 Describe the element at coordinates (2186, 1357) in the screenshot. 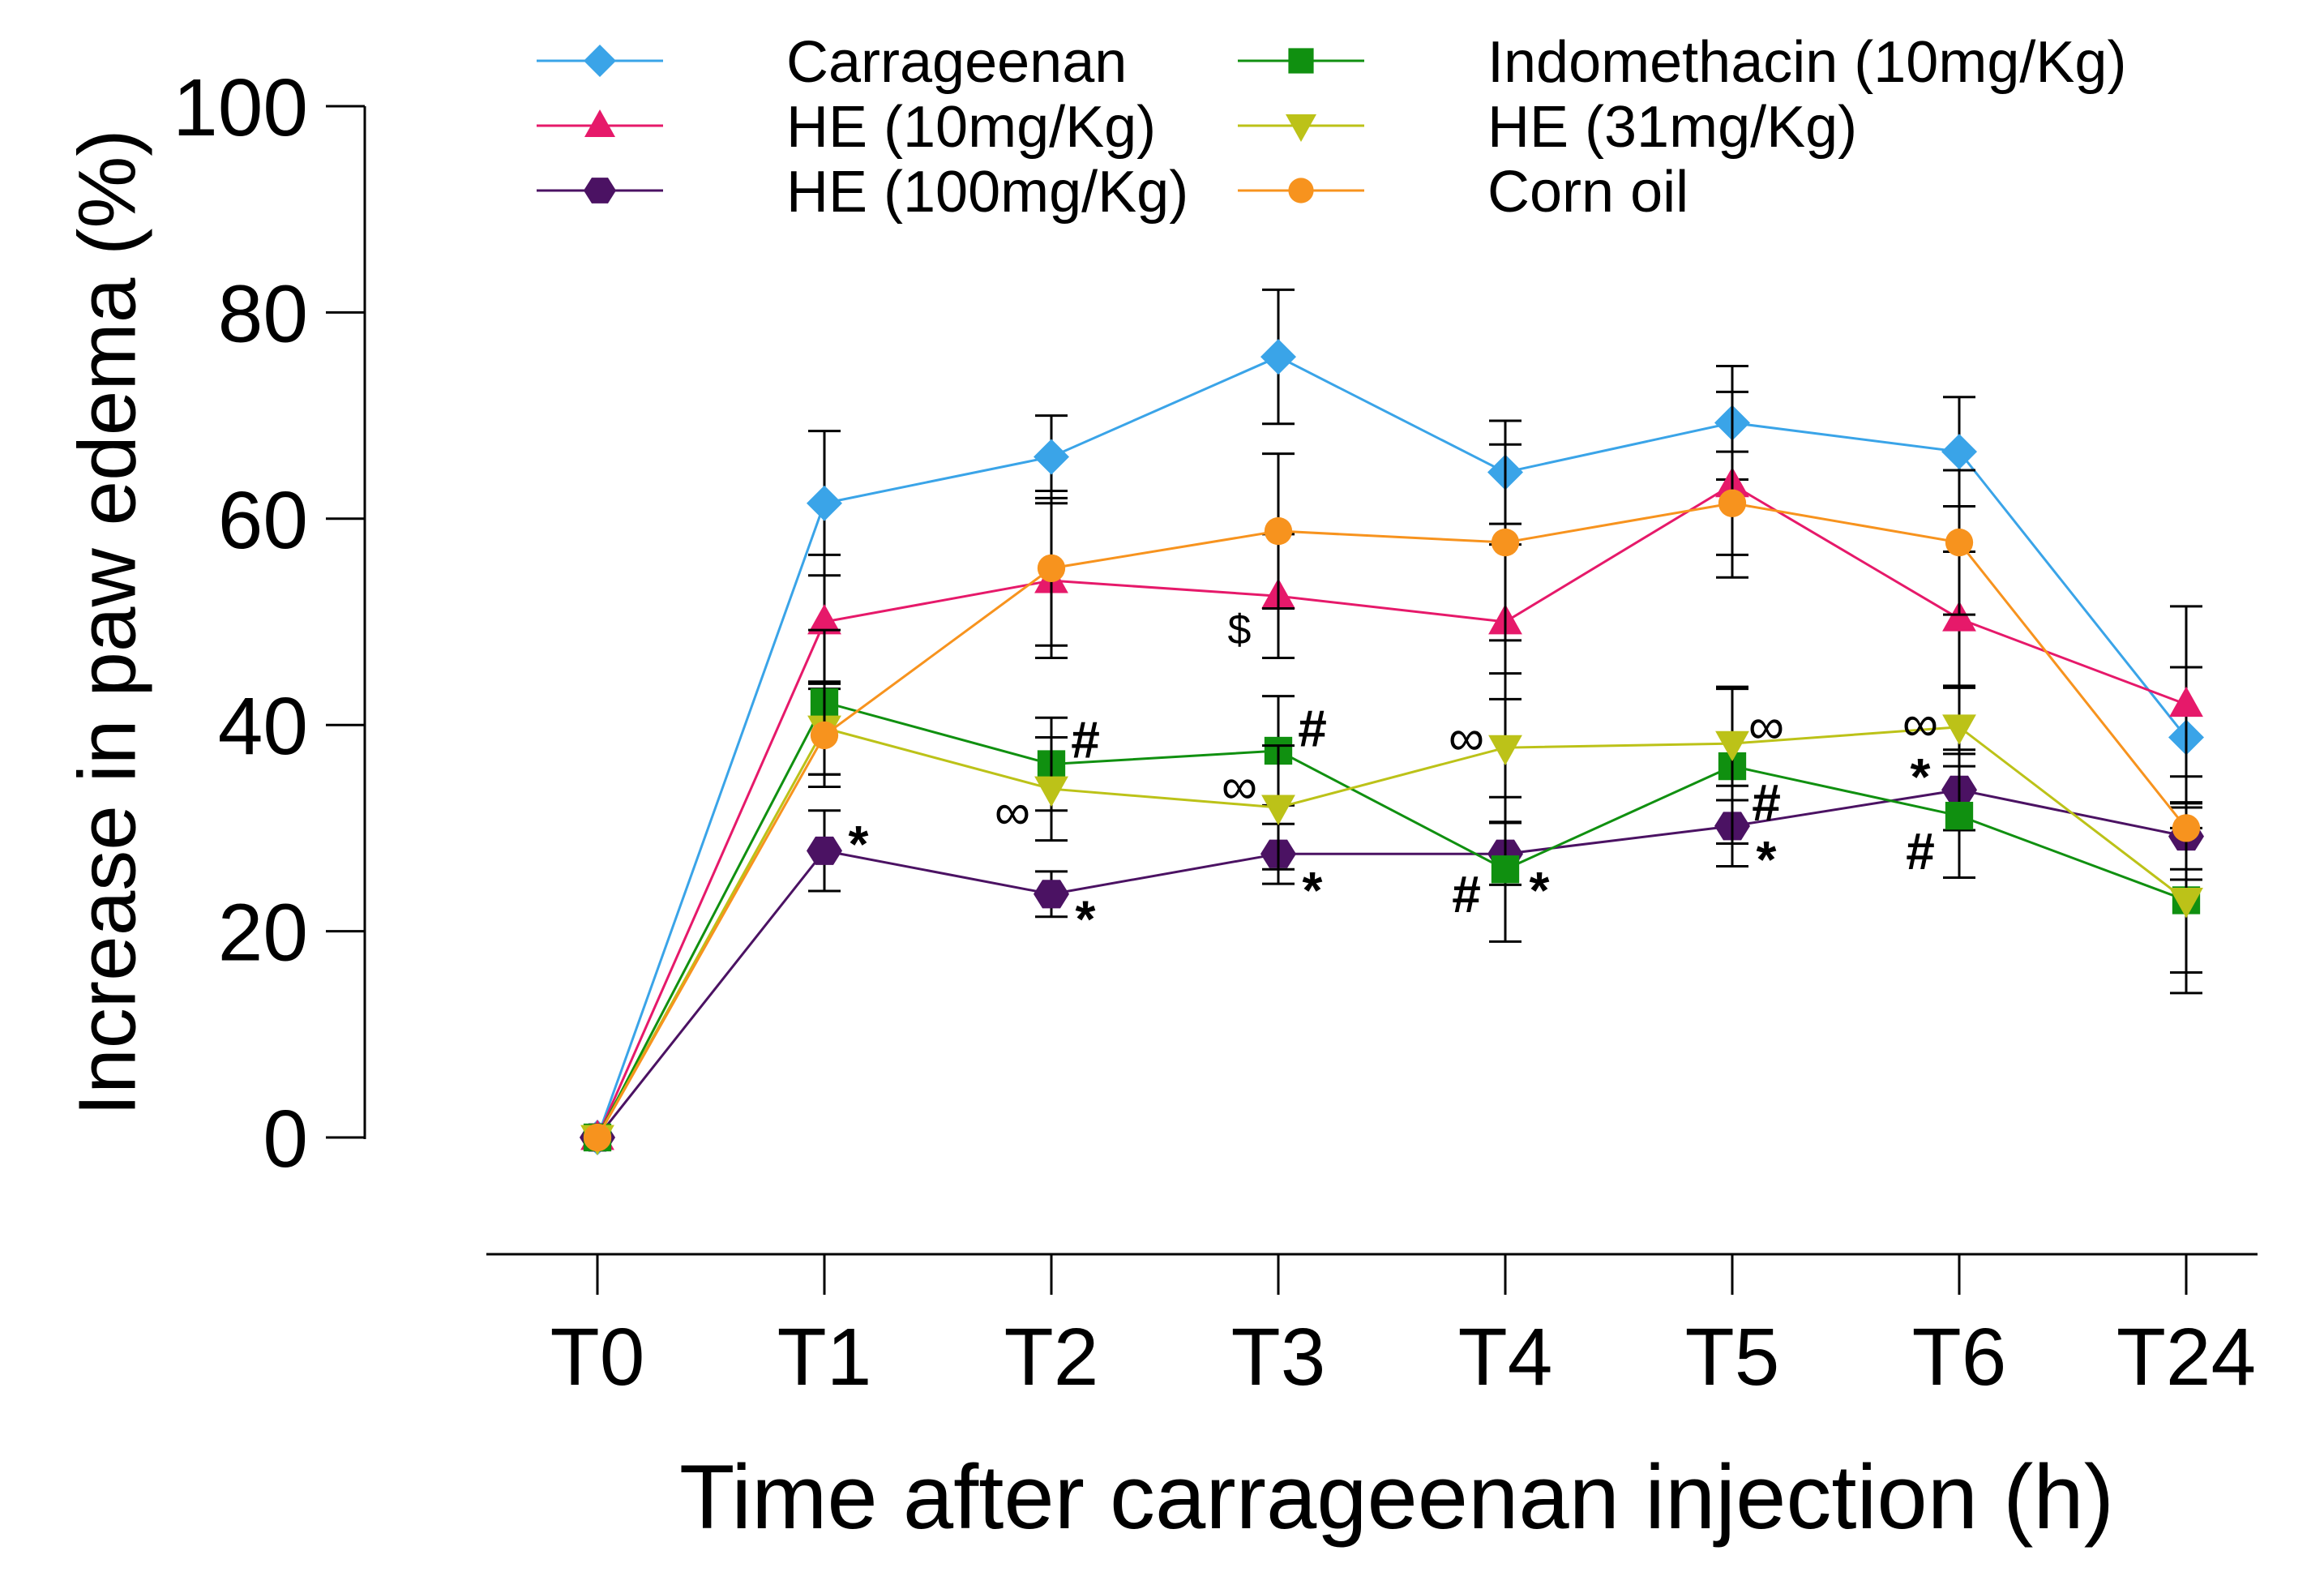

I see `x-tick-label: T24` at that location.